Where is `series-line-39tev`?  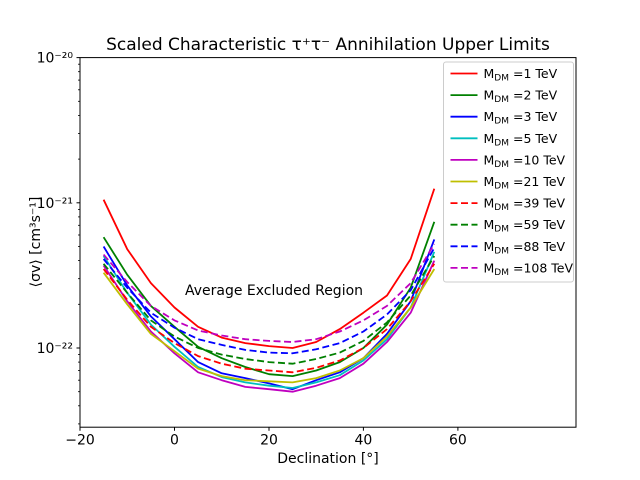 series-line-39tev is located at coordinates (269, 318).